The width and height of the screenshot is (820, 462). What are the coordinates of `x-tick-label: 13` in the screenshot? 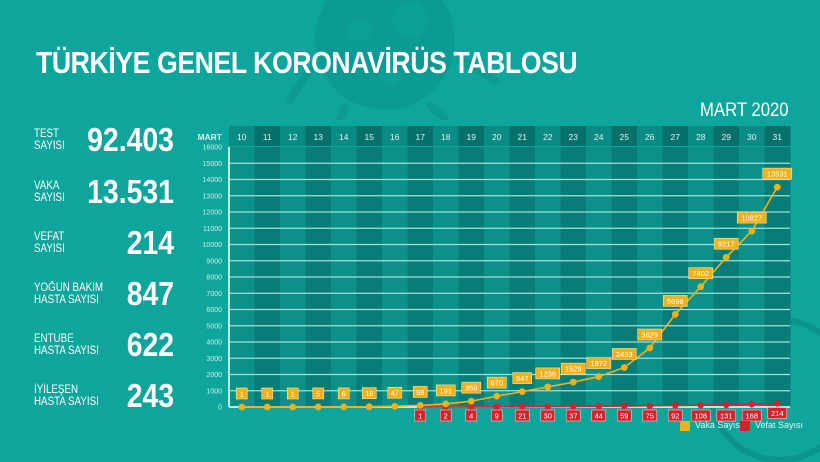 It's located at (319, 137).